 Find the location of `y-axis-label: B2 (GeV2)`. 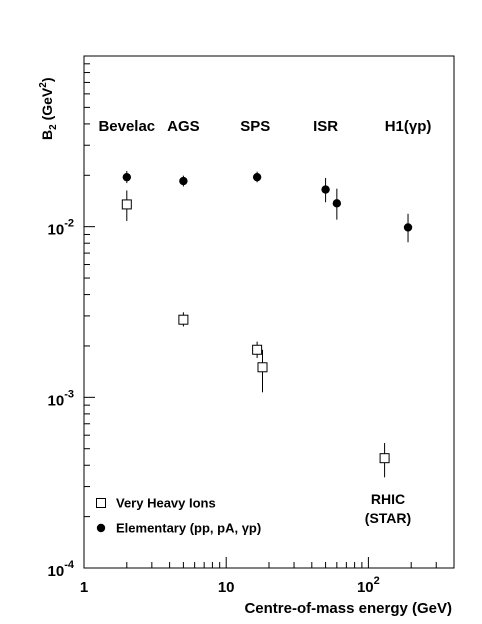

y-axis-label: B2 (GeV2) is located at coordinates (48, 109).